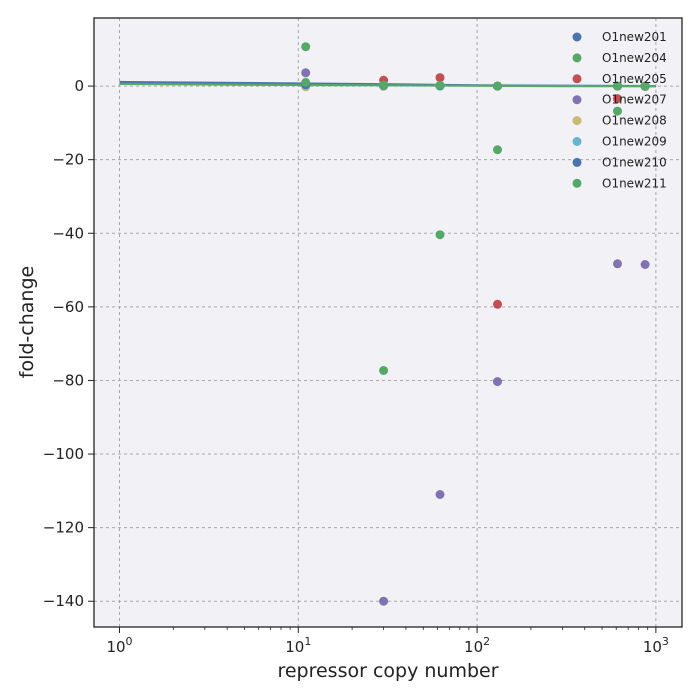  Describe the element at coordinates (634, 58) in the screenshot. I see `legend-label: O1new204` at that location.